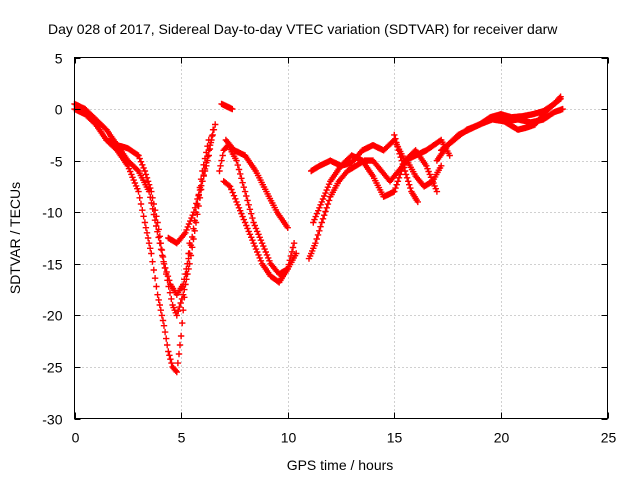 Image resolution: width=640 pixels, height=480 pixels. I want to click on x-tick-label: 15, so click(395, 438).